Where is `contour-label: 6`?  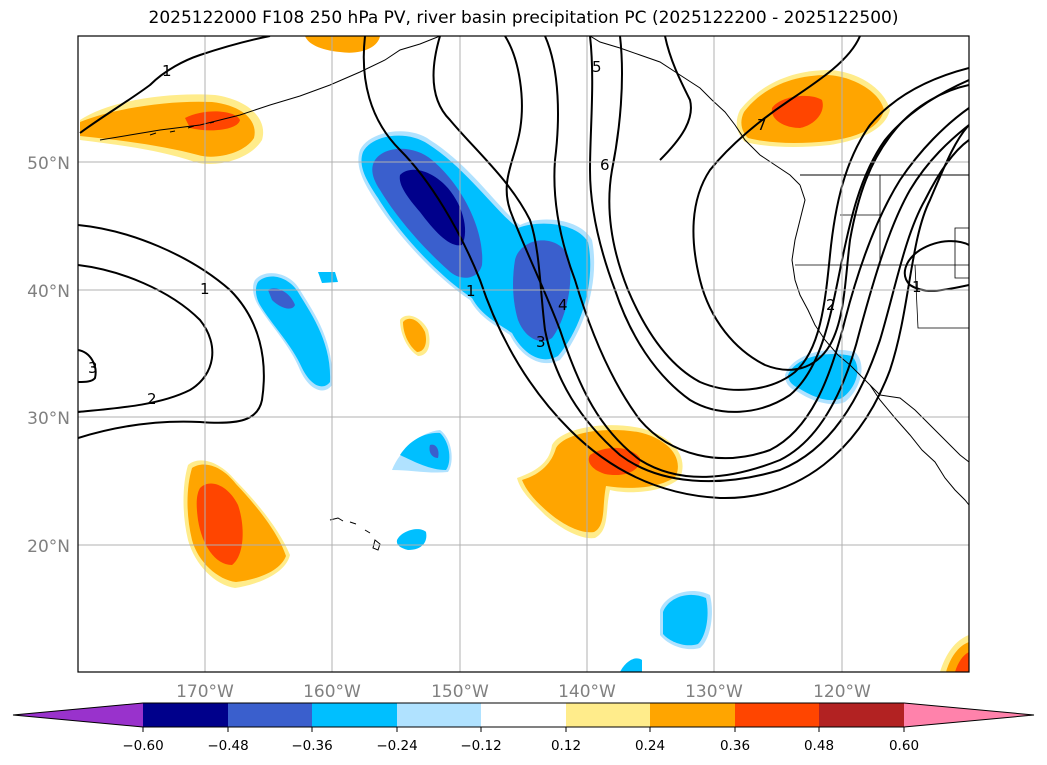 contour-label: 6 is located at coordinates (605, 165).